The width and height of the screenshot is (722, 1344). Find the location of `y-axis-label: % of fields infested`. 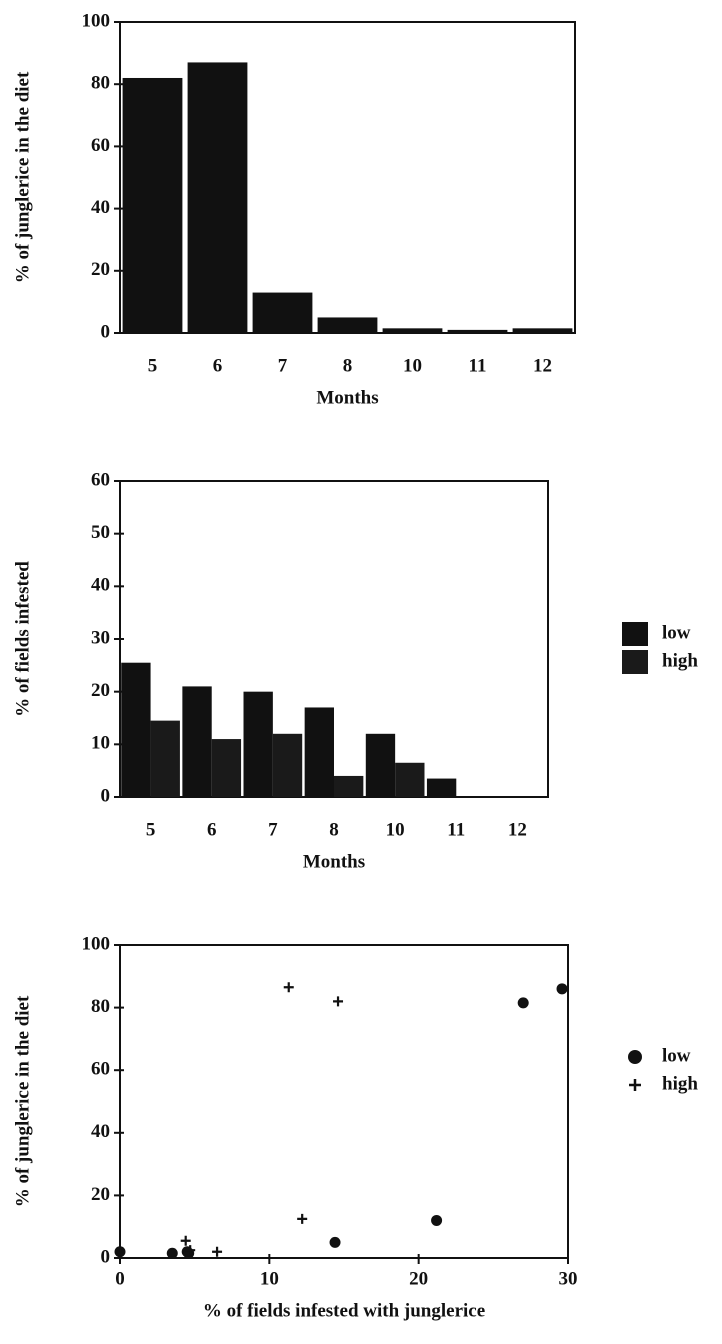

y-axis-label: % of fields infested is located at coordinates (22, 639).